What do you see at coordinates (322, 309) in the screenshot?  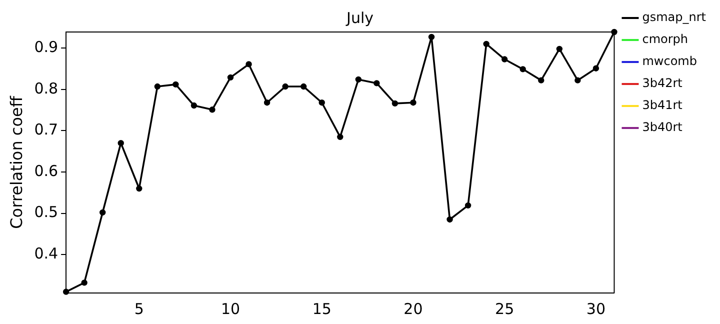 I see `x-tick-label: 15` at bounding box center [322, 309].